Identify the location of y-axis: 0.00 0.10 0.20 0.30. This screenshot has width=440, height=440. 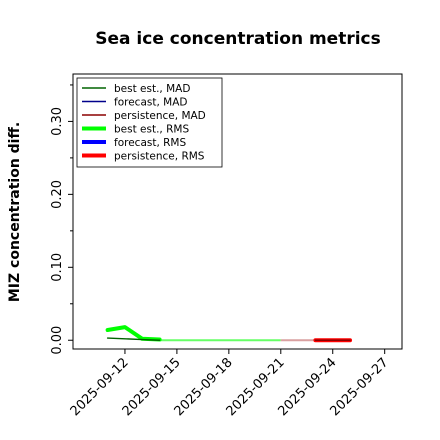
(61, 219).